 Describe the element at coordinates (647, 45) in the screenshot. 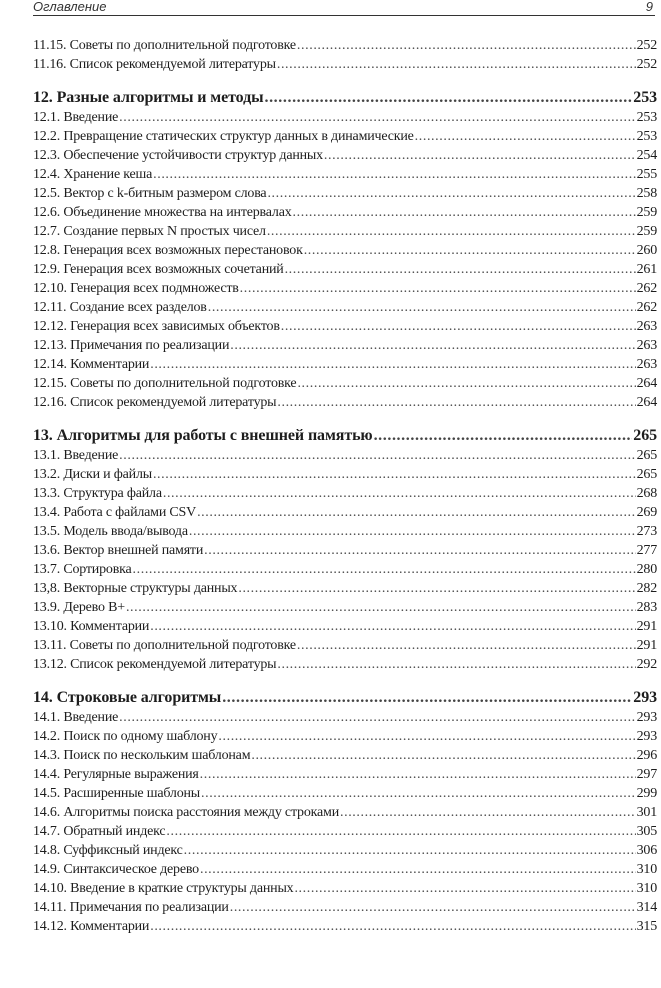

I see `entry-page: 252` at that location.